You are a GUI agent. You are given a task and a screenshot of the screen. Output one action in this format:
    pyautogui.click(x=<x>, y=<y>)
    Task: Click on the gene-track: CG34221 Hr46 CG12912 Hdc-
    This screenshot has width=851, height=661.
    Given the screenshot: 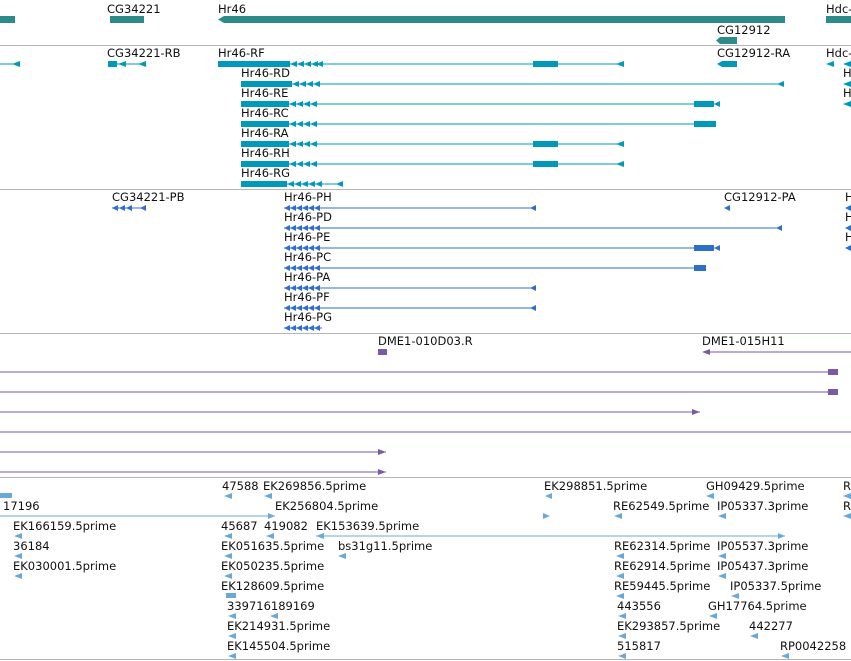 What is the action you would take?
    pyautogui.click(x=425, y=23)
    